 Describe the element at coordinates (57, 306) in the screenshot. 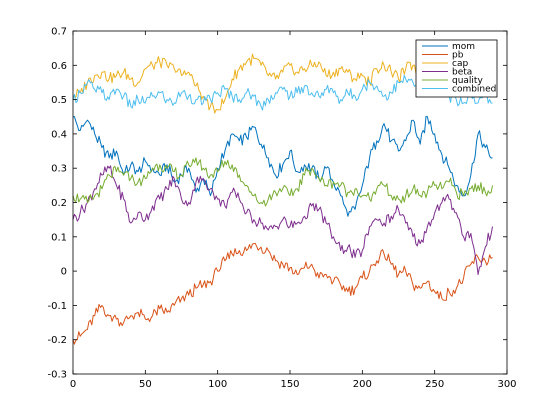

I see `y-tick-label: -0.1` at that location.